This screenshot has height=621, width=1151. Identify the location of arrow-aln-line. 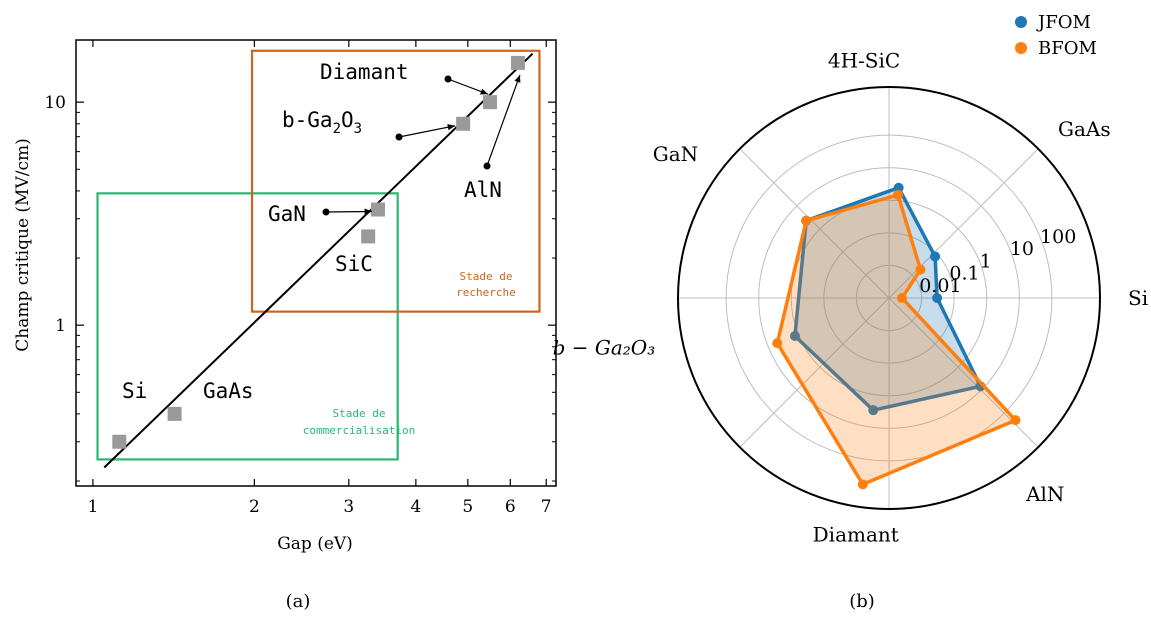
(503, 120).